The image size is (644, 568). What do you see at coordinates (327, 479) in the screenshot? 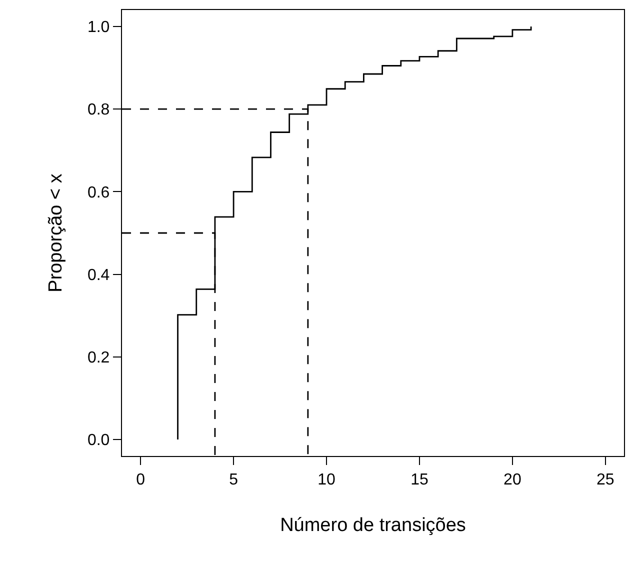
I see `x-tick-label: 10` at bounding box center [327, 479].